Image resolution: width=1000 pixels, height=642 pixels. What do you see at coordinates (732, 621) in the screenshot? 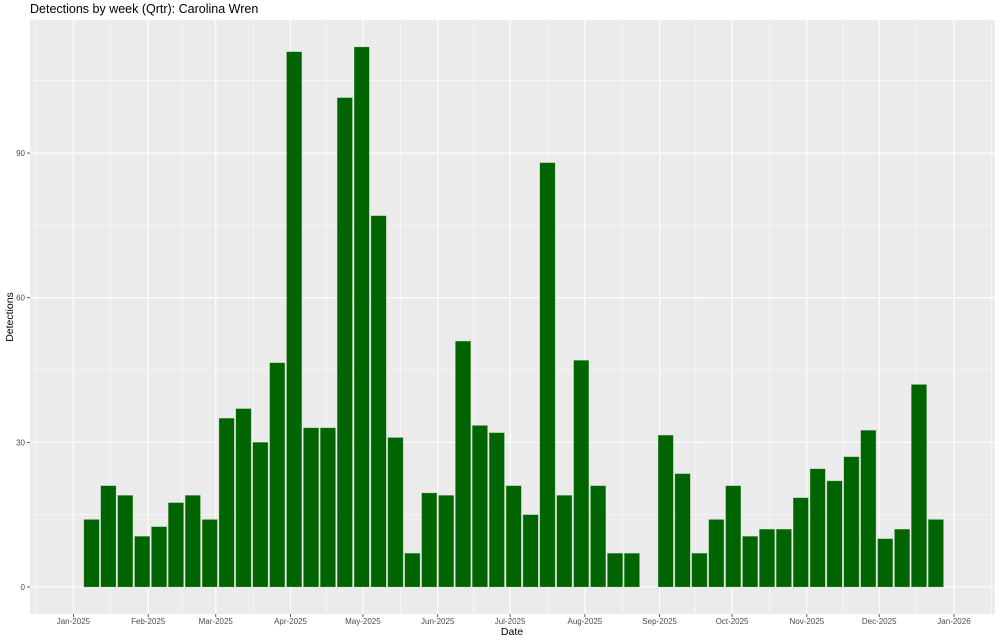
I see `x-tick-label: Oct-2025` at bounding box center [732, 621].